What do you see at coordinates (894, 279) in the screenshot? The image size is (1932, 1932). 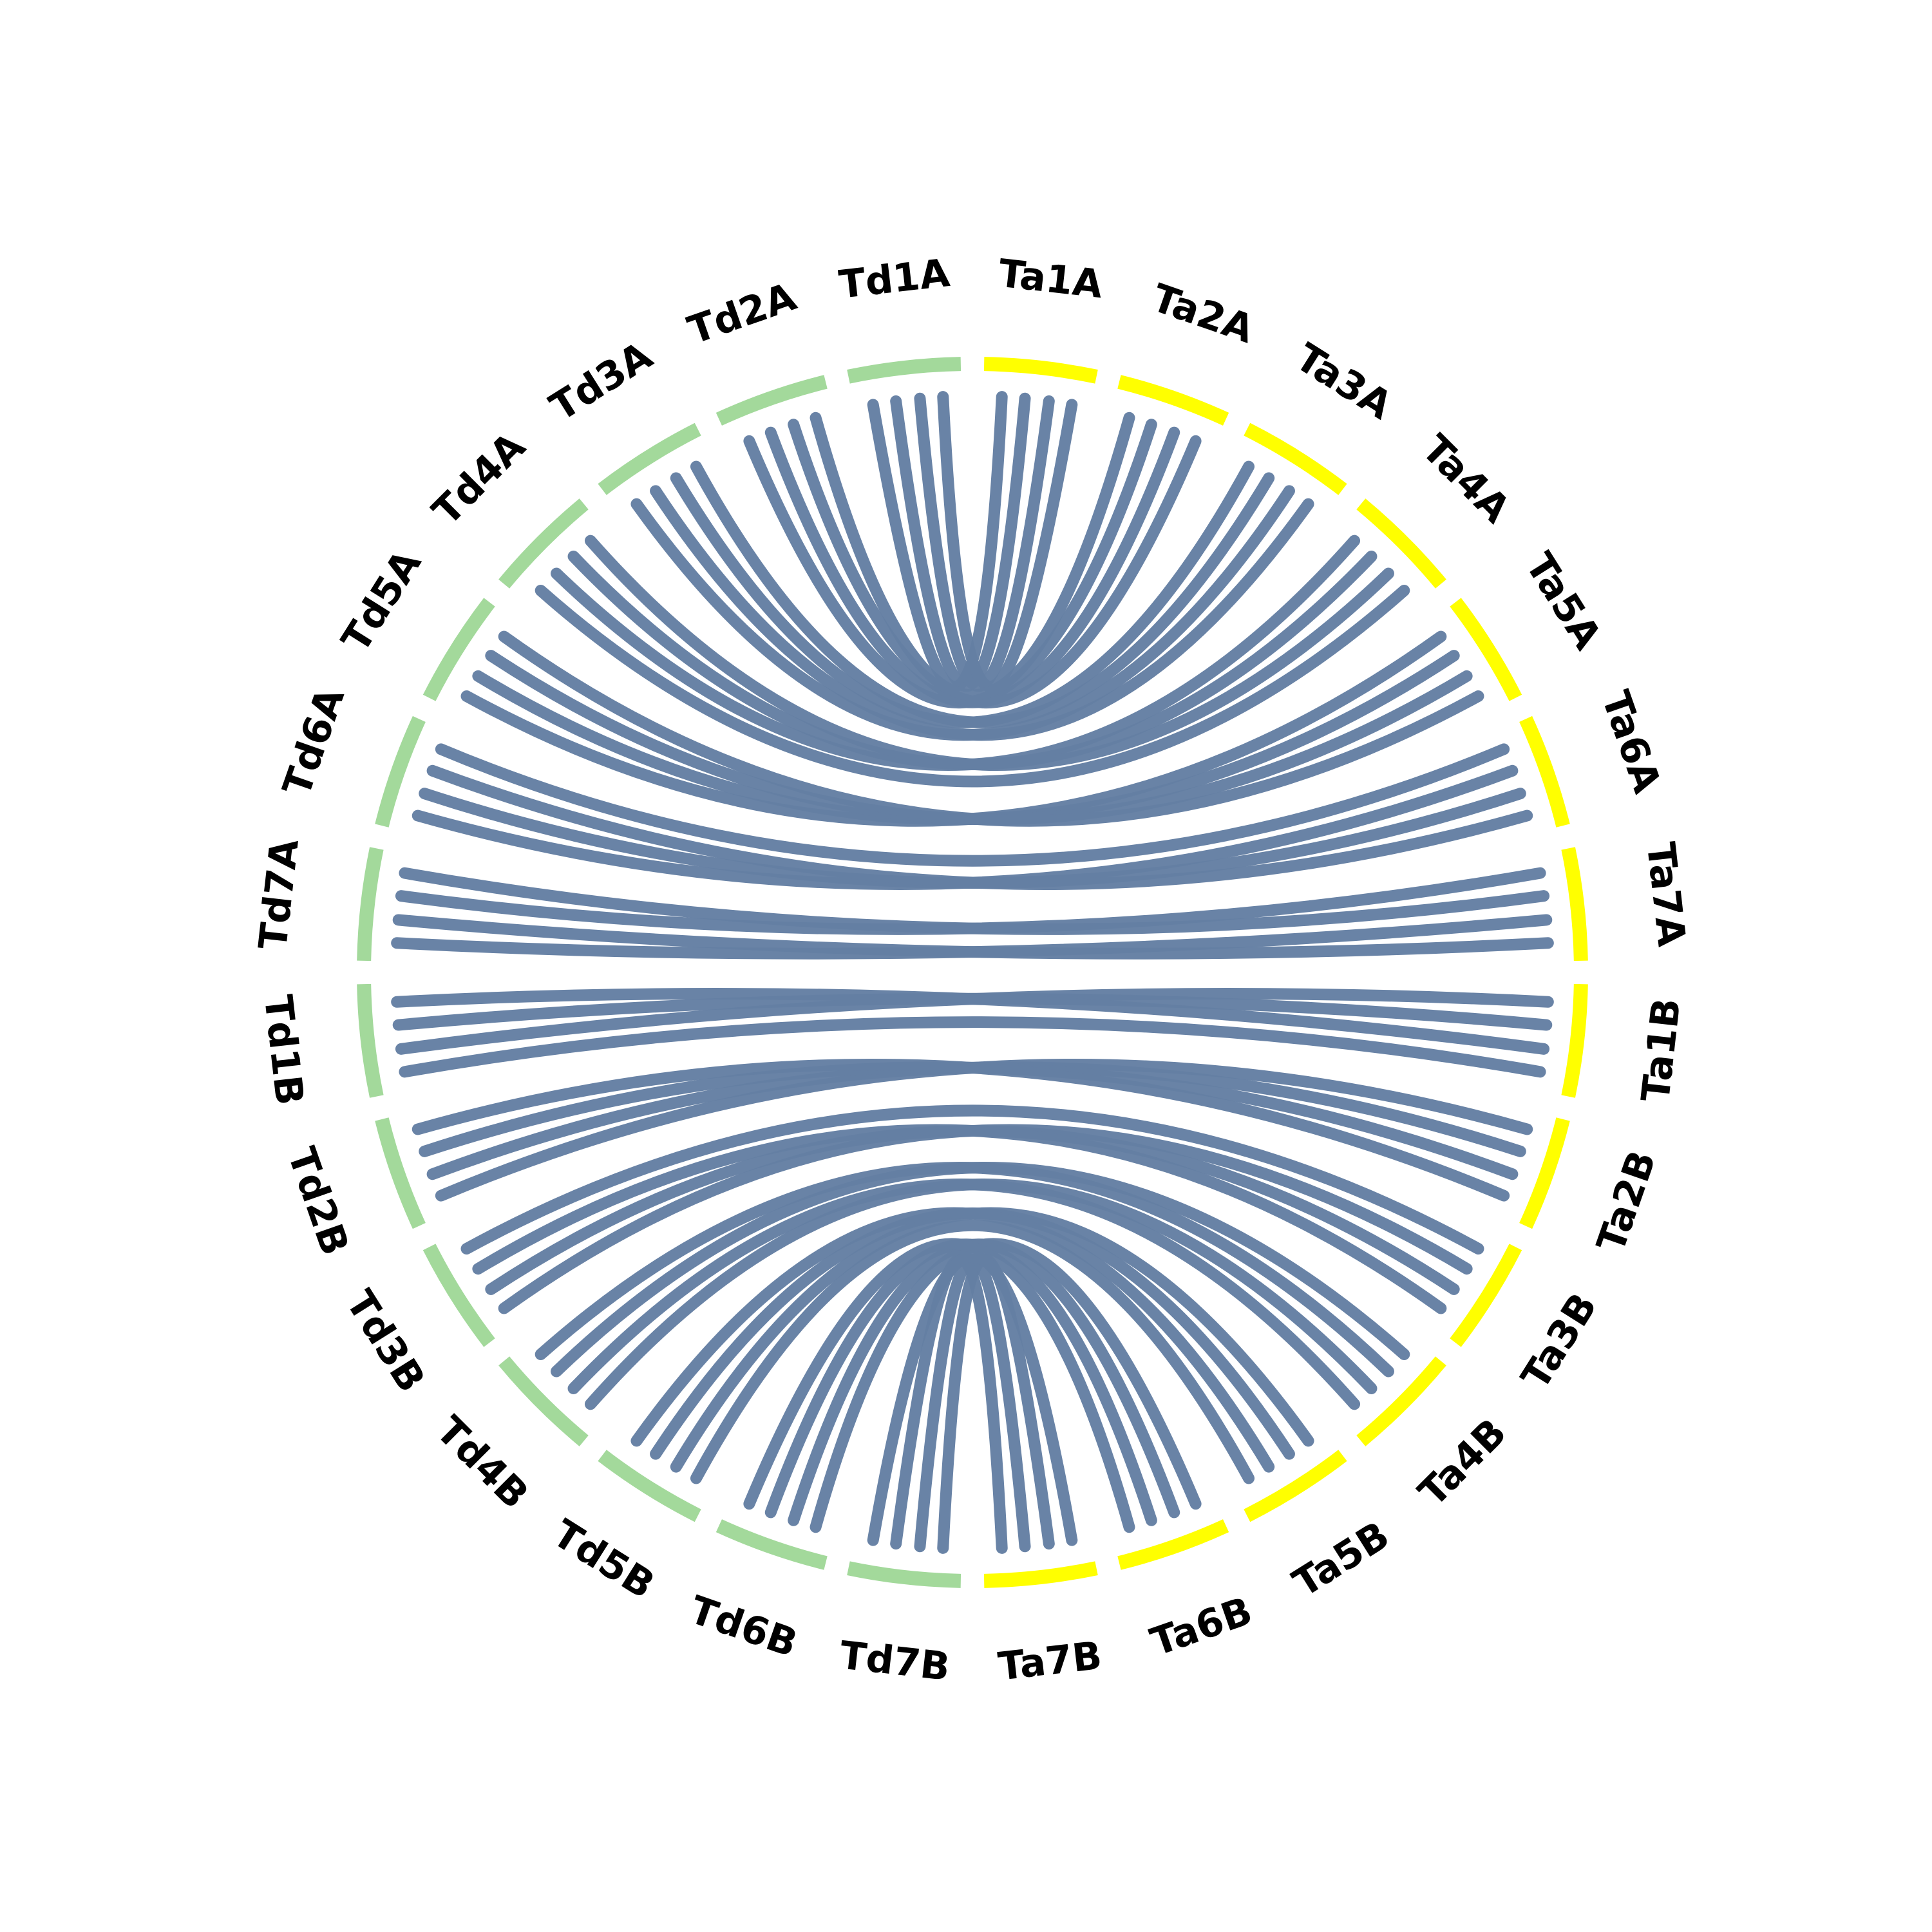 I see `segment-label: Td1A` at bounding box center [894, 279].